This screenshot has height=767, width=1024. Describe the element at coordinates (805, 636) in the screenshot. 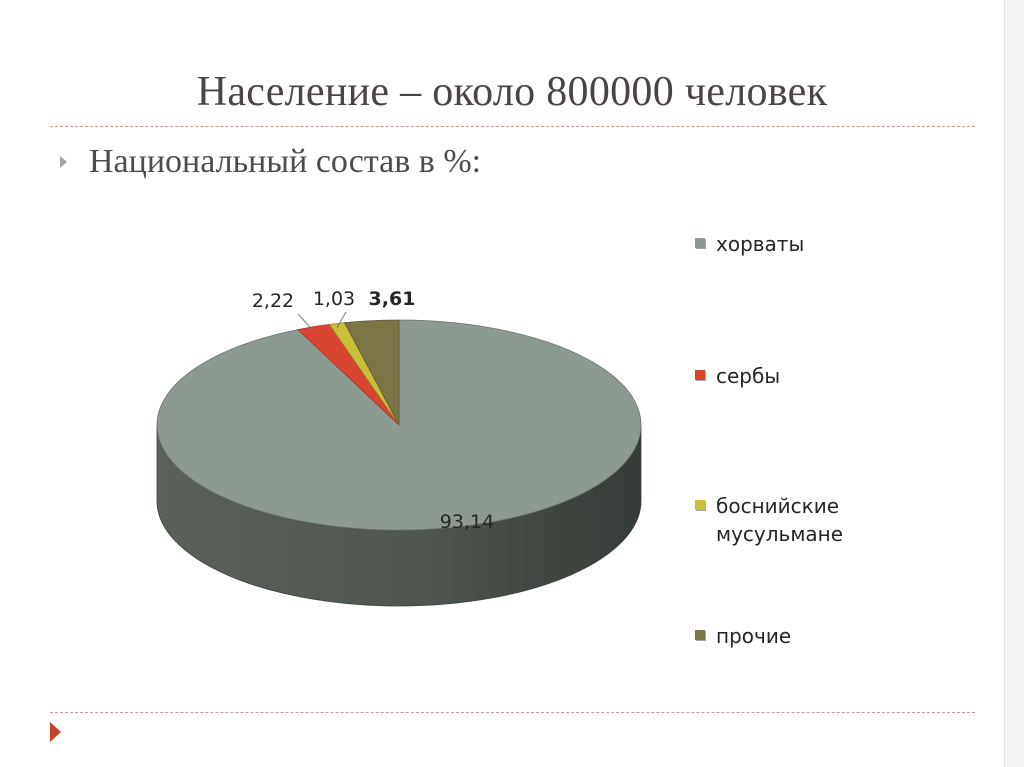

I see `legend-item-3: прочие` at that location.